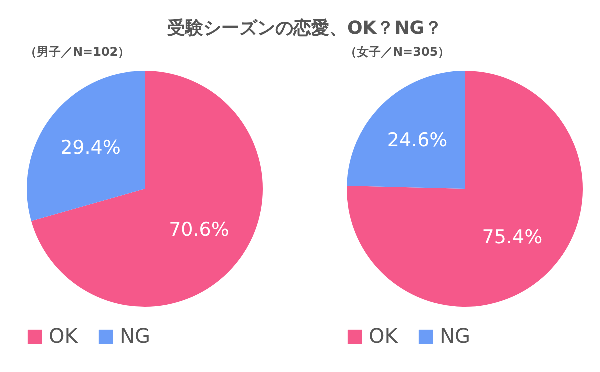 The width and height of the screenshot is (600, 372). What do you see at coordinates (199, 230) in the screenshot?
I see `data-label: 70.6%` at bounding box center [199, 230].